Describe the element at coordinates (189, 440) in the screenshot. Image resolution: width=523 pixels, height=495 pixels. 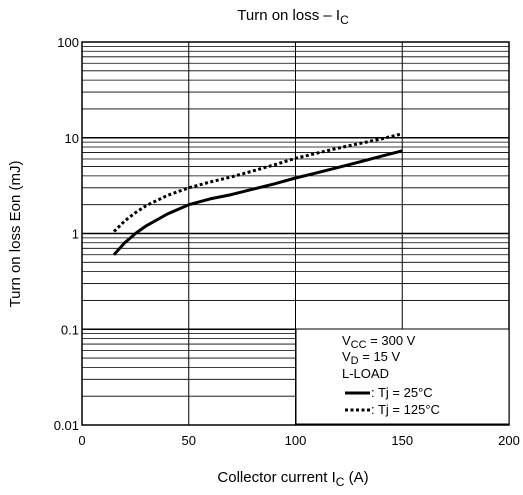
I see `x-tick-label: 50` at that location.